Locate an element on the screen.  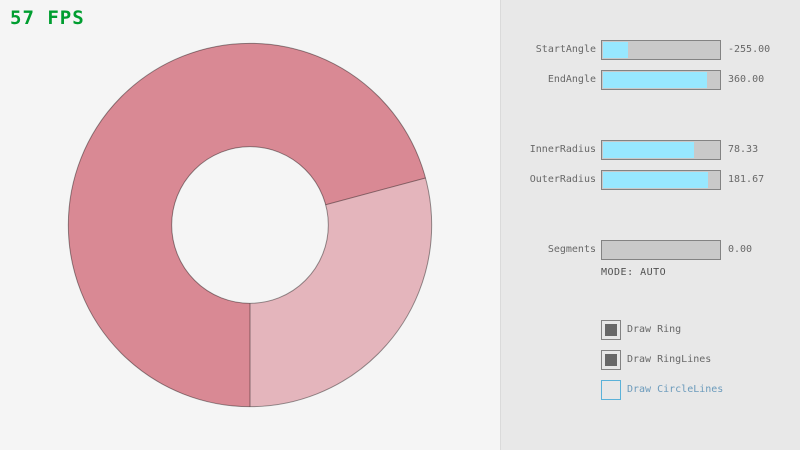
slider-startangle is located at coordinates (661, 50).